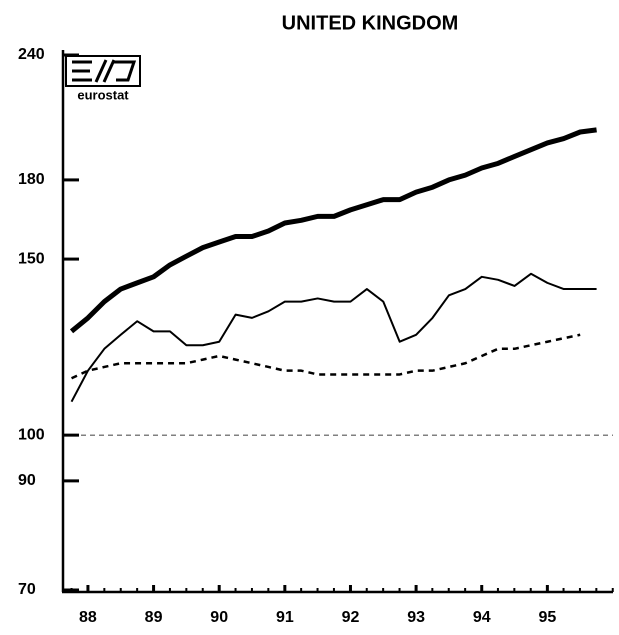  Describe the element at coordinates (219, 617) in the screenshot. I see `x-tick-label: 90` at that location.